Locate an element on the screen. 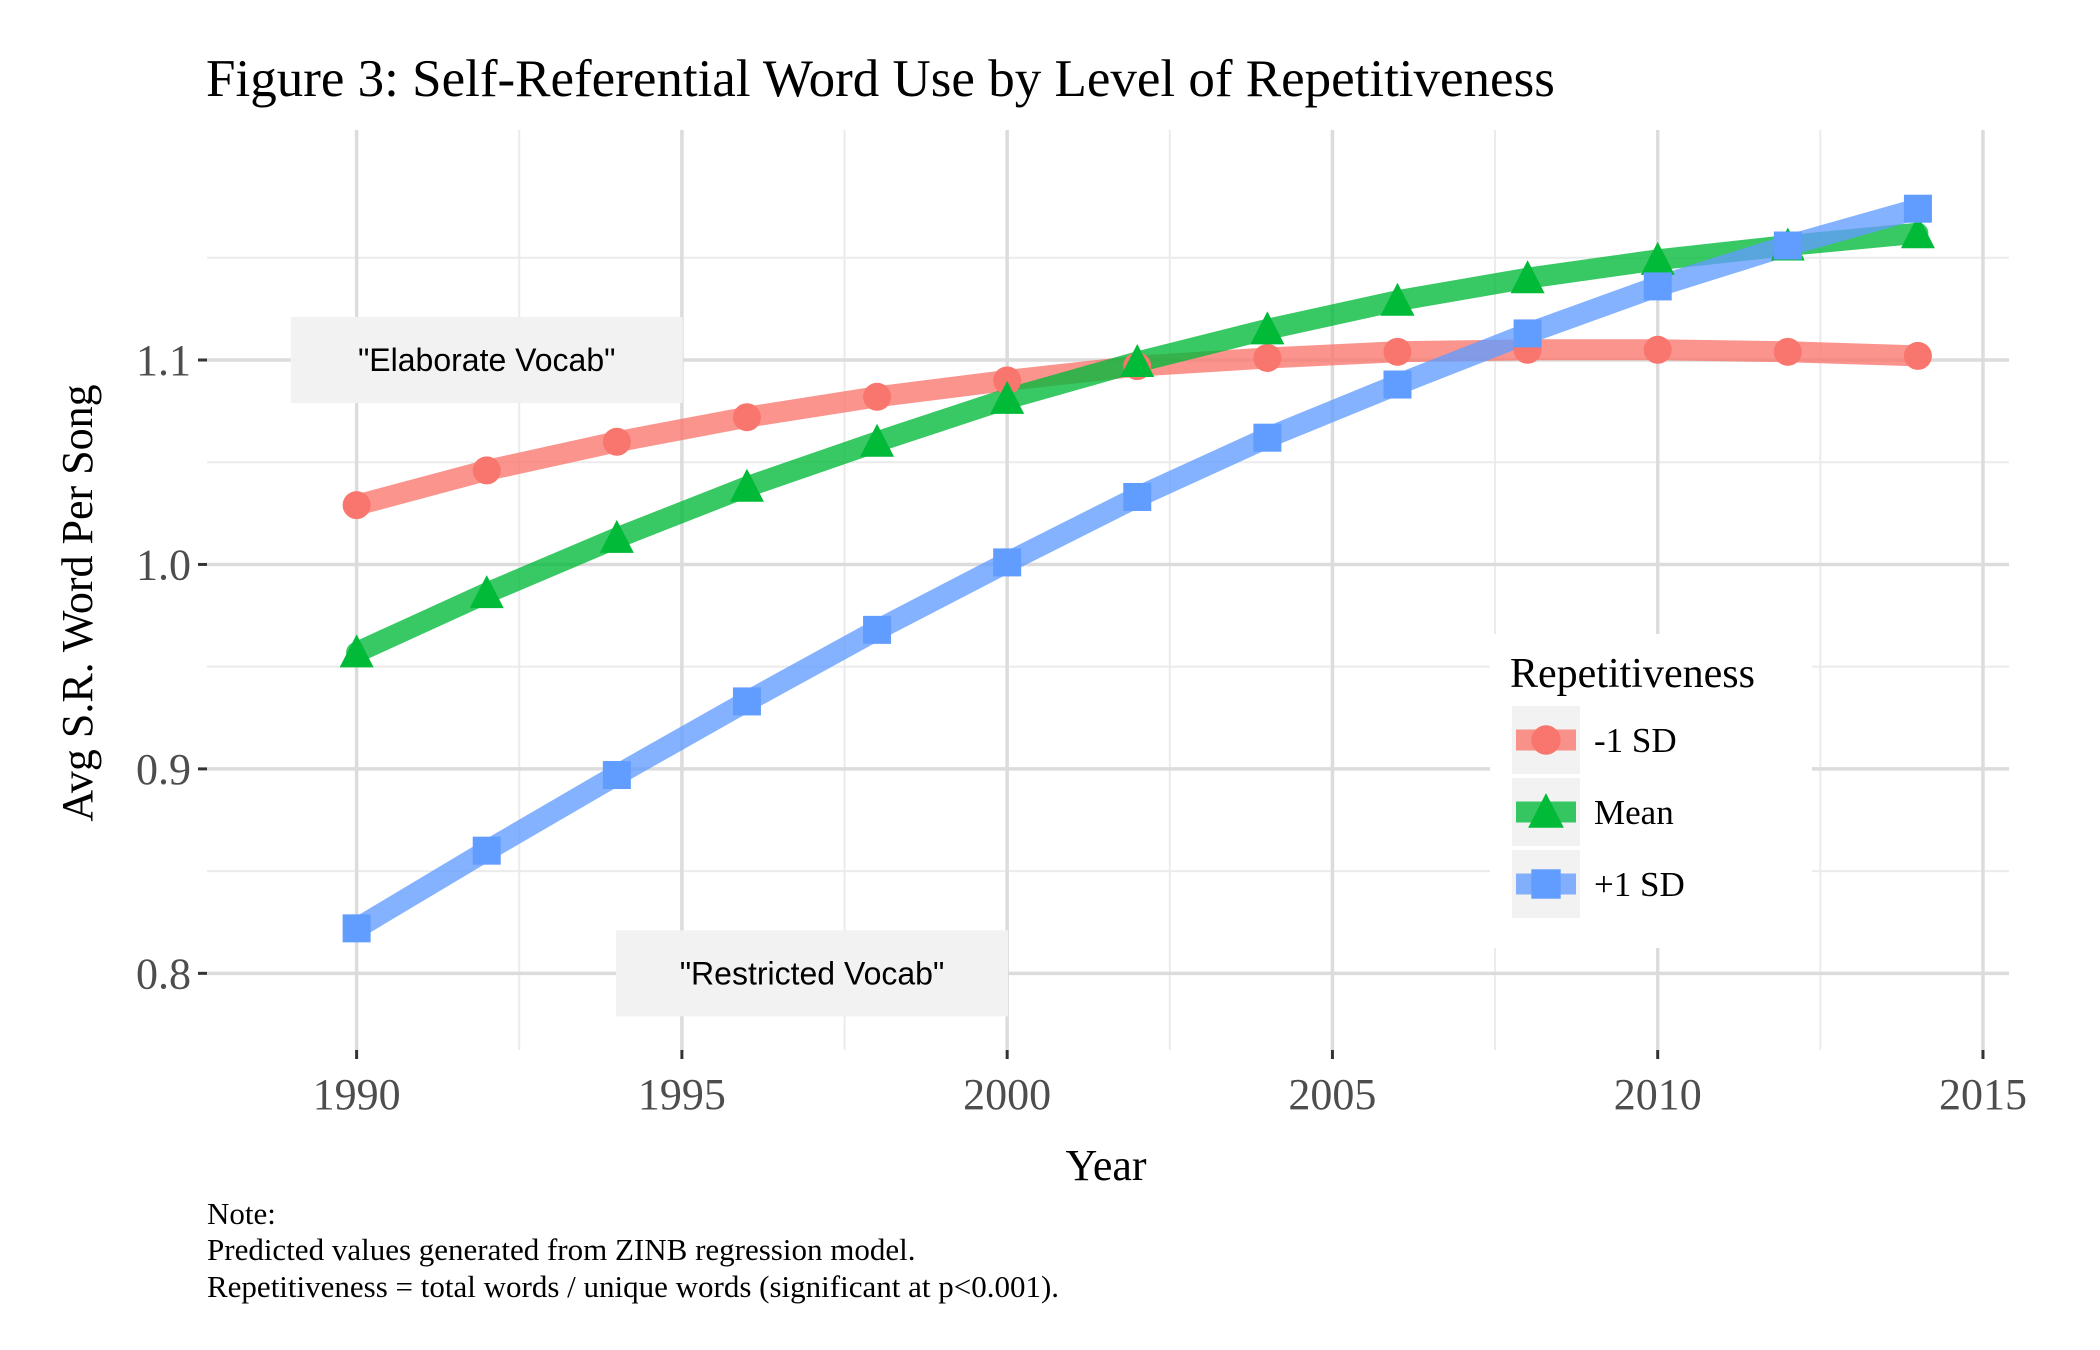 This screenshot has width=2100, height=1350. y-tick-label: 1.1 is located at coordinates (163, 360).